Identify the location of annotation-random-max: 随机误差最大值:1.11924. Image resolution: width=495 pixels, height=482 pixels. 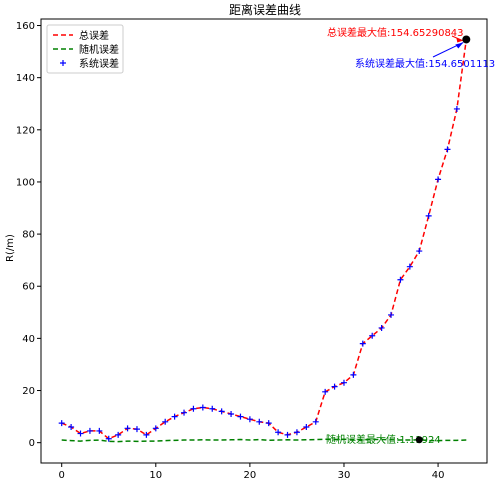
(383, 439).